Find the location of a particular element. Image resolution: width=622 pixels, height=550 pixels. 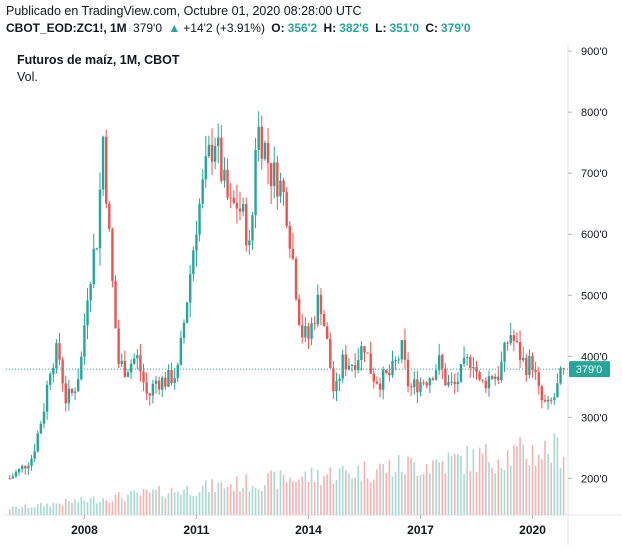

low-value: 351'0 is located at coordinates (404, 28).